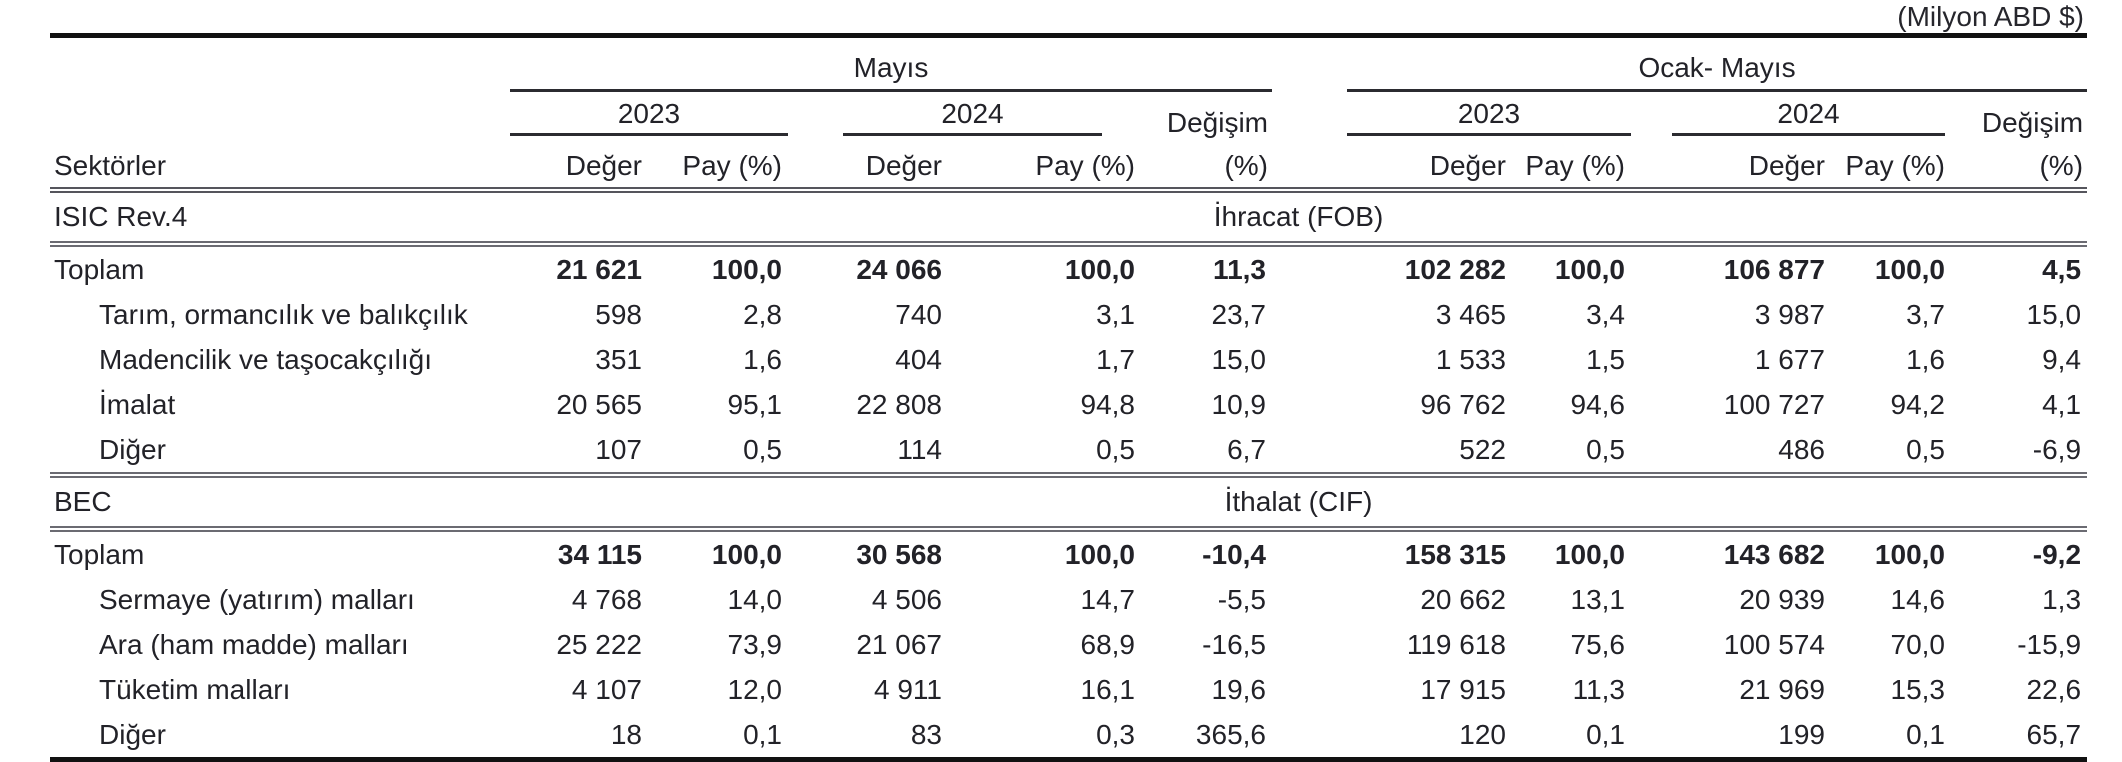  What do you see at coordinates (1789, 314) in the screenshot?
I see `cell-value: 3 987` at bounding box center [1789, 314].